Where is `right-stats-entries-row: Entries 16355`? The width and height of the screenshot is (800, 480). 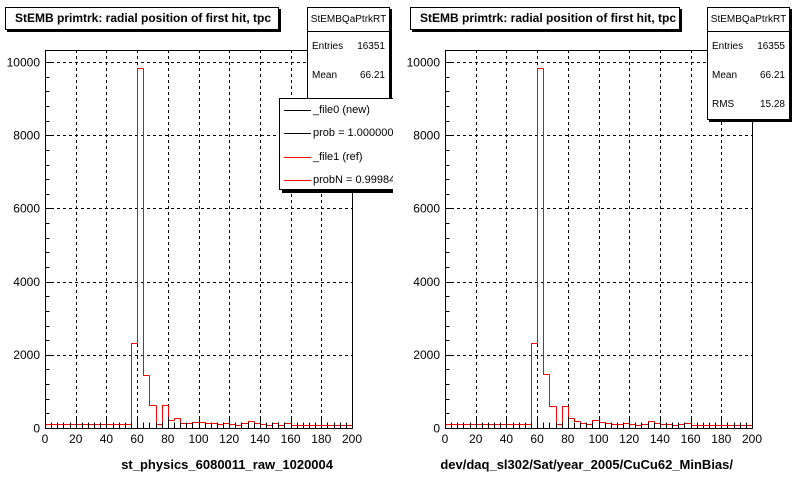 right-stats-entries-row: Entries 16355 is located at coordinates (748, 46).